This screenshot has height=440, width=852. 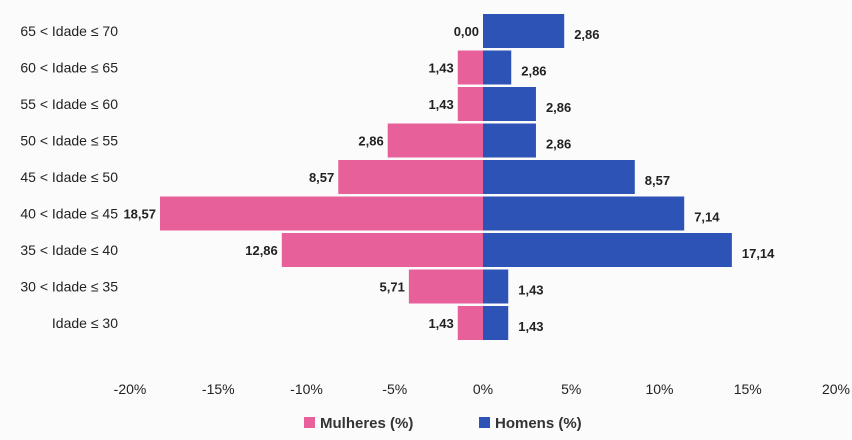 What do you see at coordinates (466, 31) in the screenshot?
I see `data-label-mulheres: 0,00` at bounding box center [466, 31].